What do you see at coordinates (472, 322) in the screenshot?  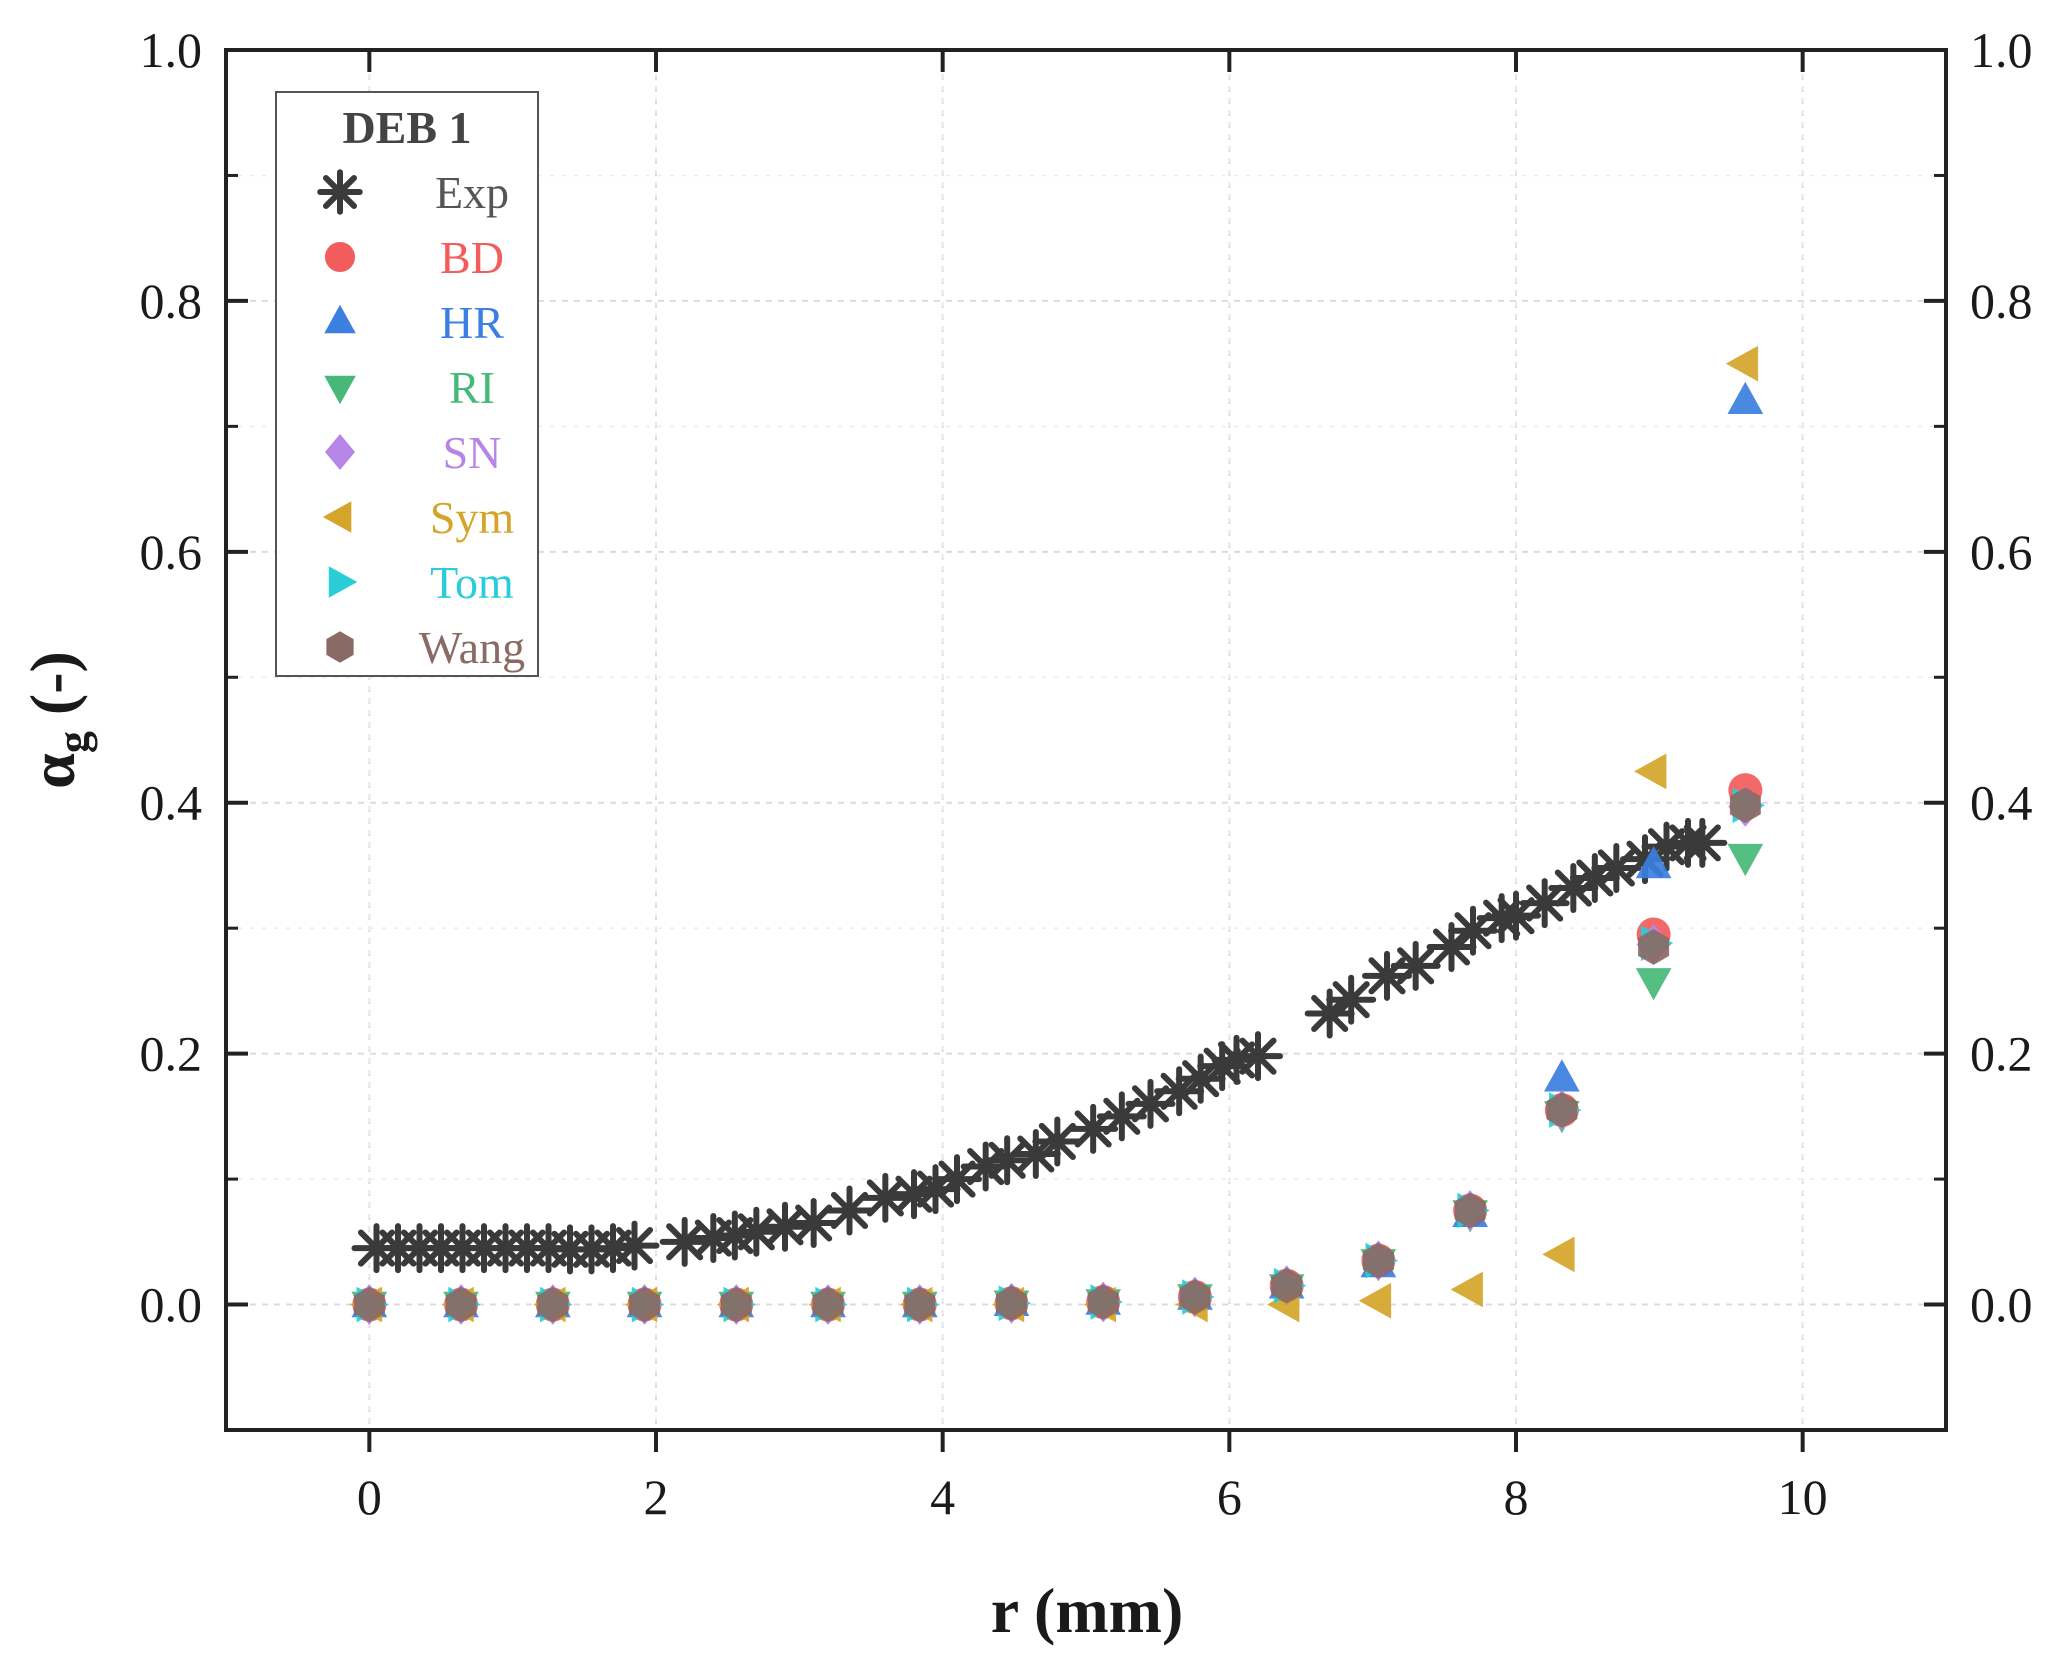 I see `legend-label-hr: HR` at bounding box center [472, 322].